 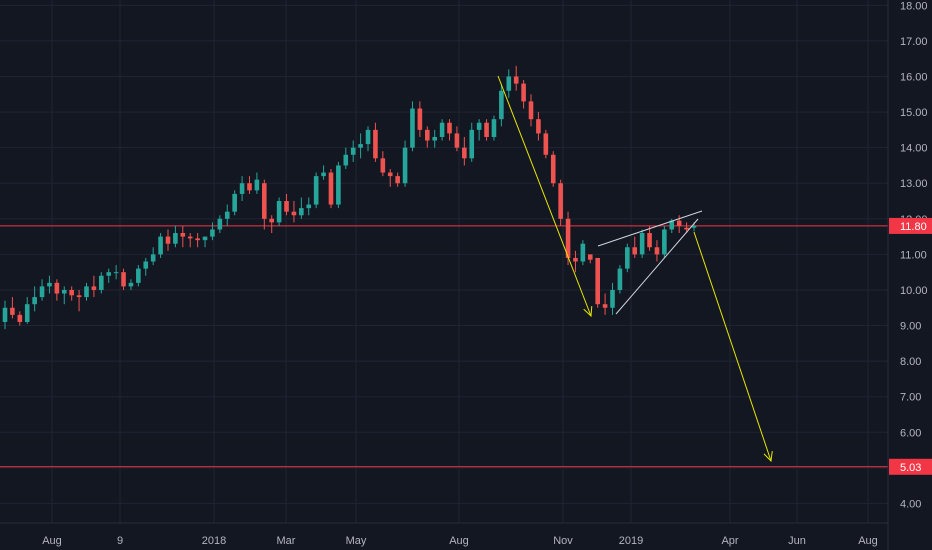 What do you see at coordinates (910, 504) in the screenshot?
I see `y-tick-label: 4.00` at bounding box center [910, 504].